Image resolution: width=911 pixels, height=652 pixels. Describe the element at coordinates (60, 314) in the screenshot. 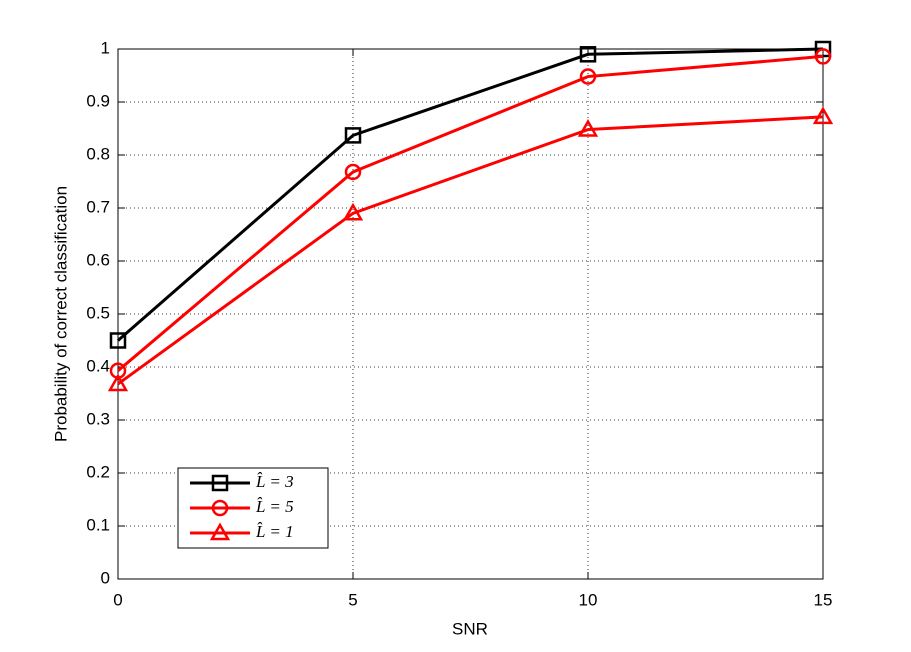

I see `y-axis-label: Probability of correct classification` at that location.